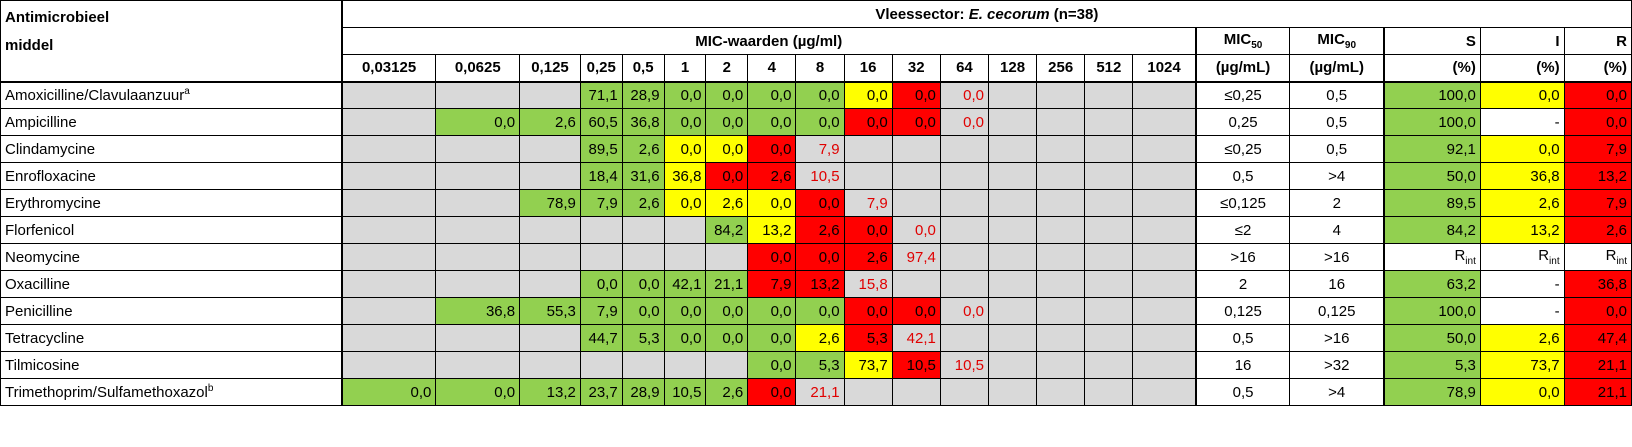 Image resolution: width=1632 pixels, height=447 pixels. I want to click on mic90-value: 0,5, so click(1337, 149).